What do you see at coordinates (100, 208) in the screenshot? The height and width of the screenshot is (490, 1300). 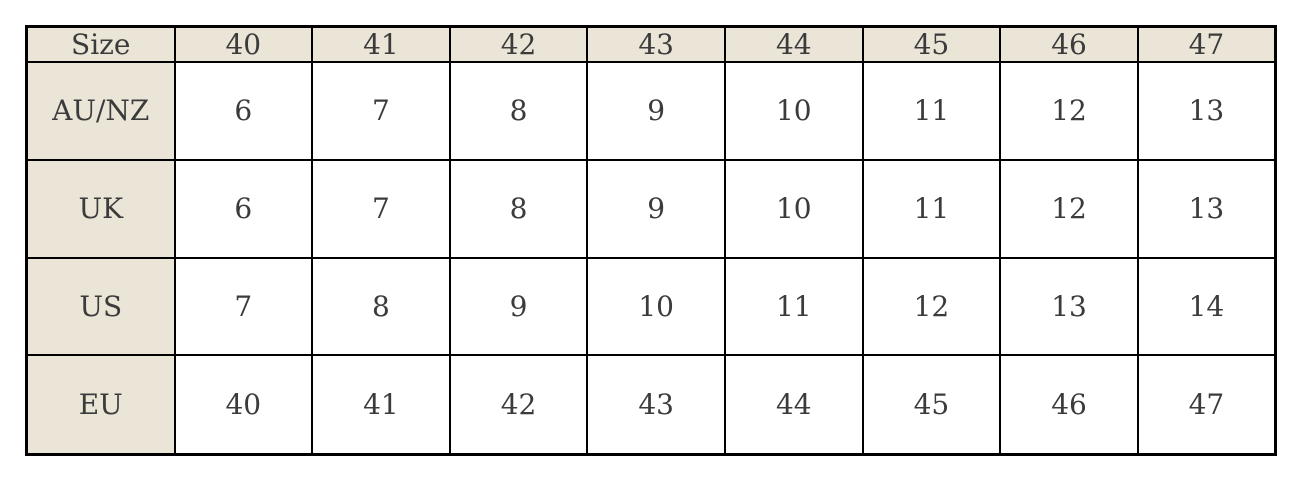 I see `row-label: UK` at bounding box center [100, 208].